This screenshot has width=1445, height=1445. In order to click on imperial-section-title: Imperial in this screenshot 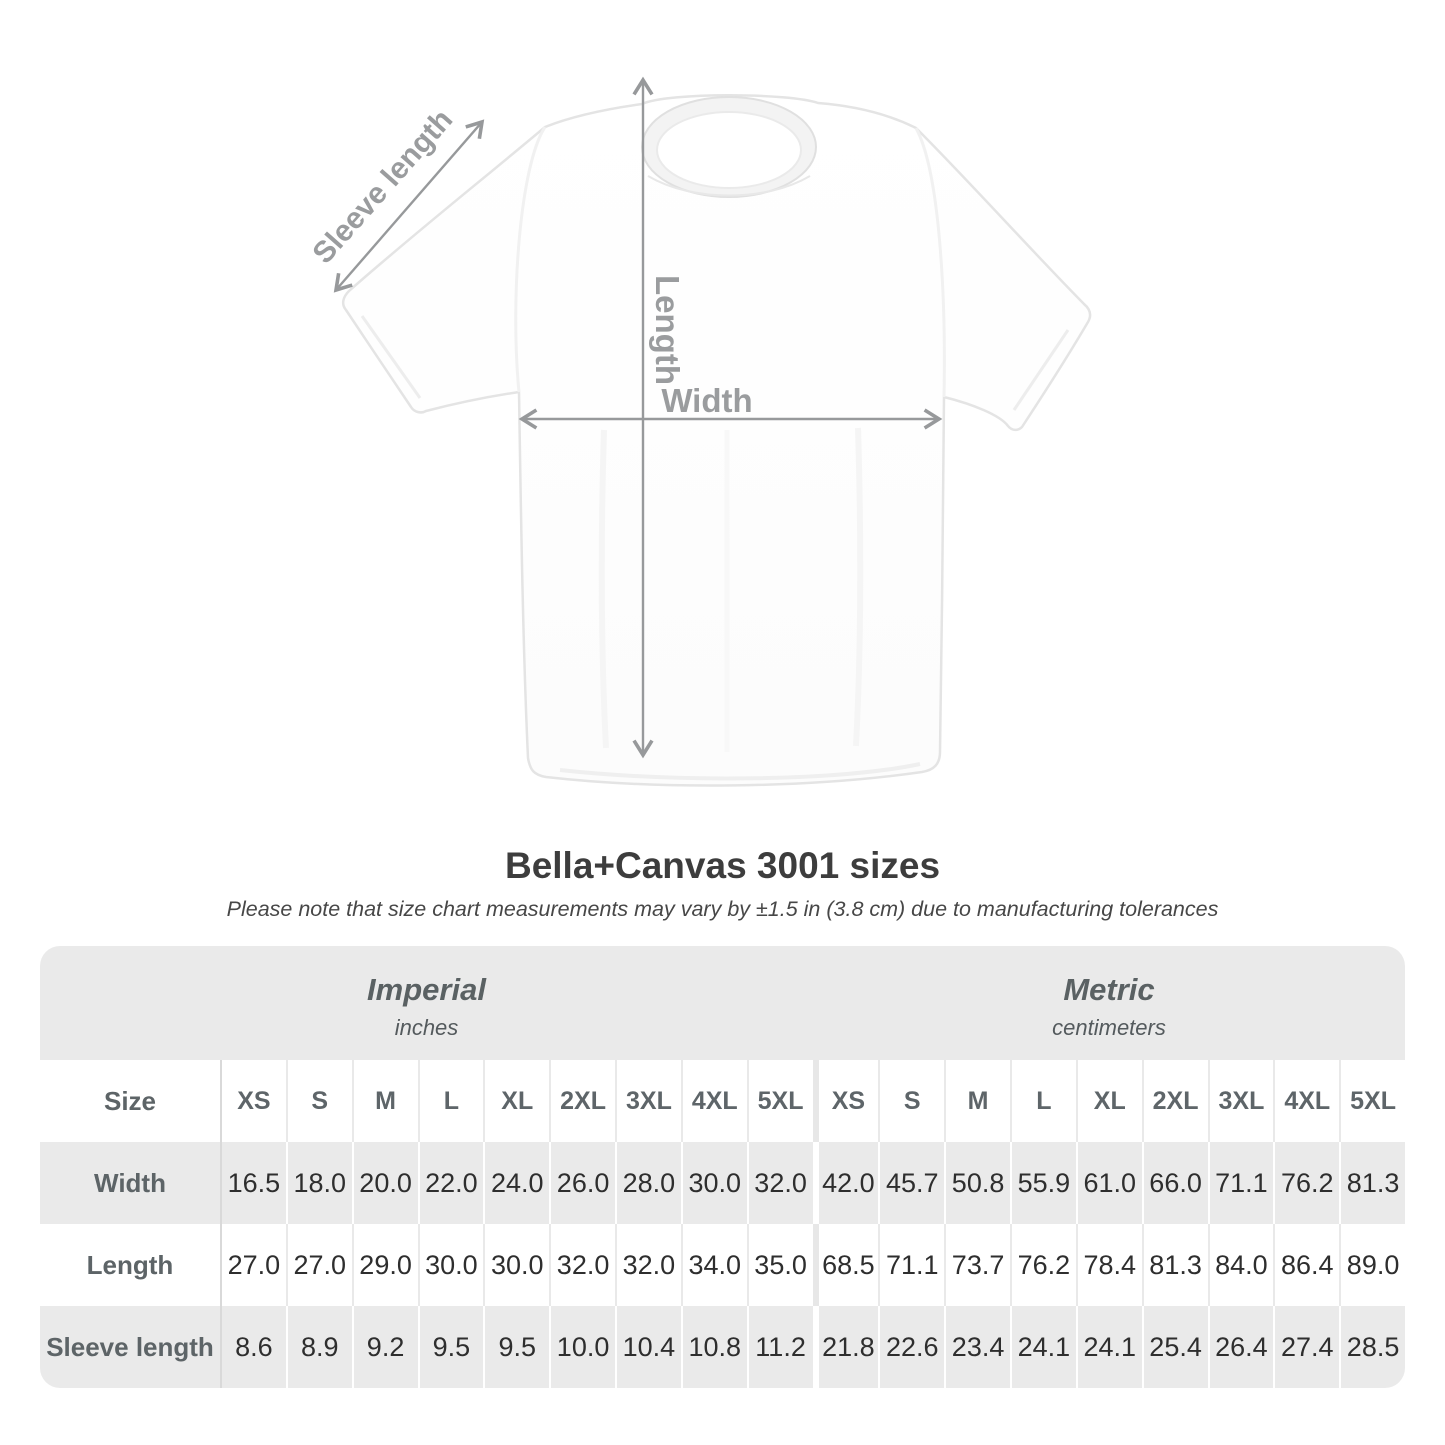, I will do `click(426, 989)`.